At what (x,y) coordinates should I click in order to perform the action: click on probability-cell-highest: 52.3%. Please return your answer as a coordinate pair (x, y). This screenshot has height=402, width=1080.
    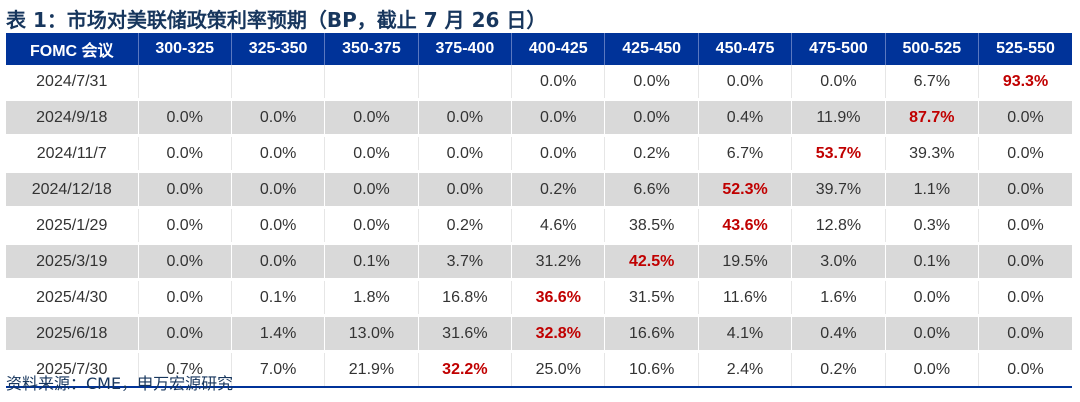
    Looking at the image, I should click on (744, 189).